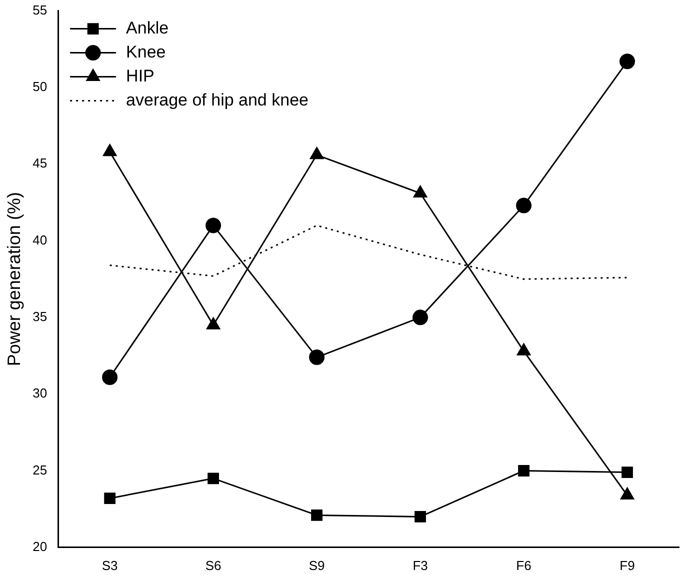 Image resolution: width=699 pixels, height=577 pixels. What do you see at coordinates (110, 565) in the screenshot?
I see `x-tick-label: S3` at bounding box center [110, 565].